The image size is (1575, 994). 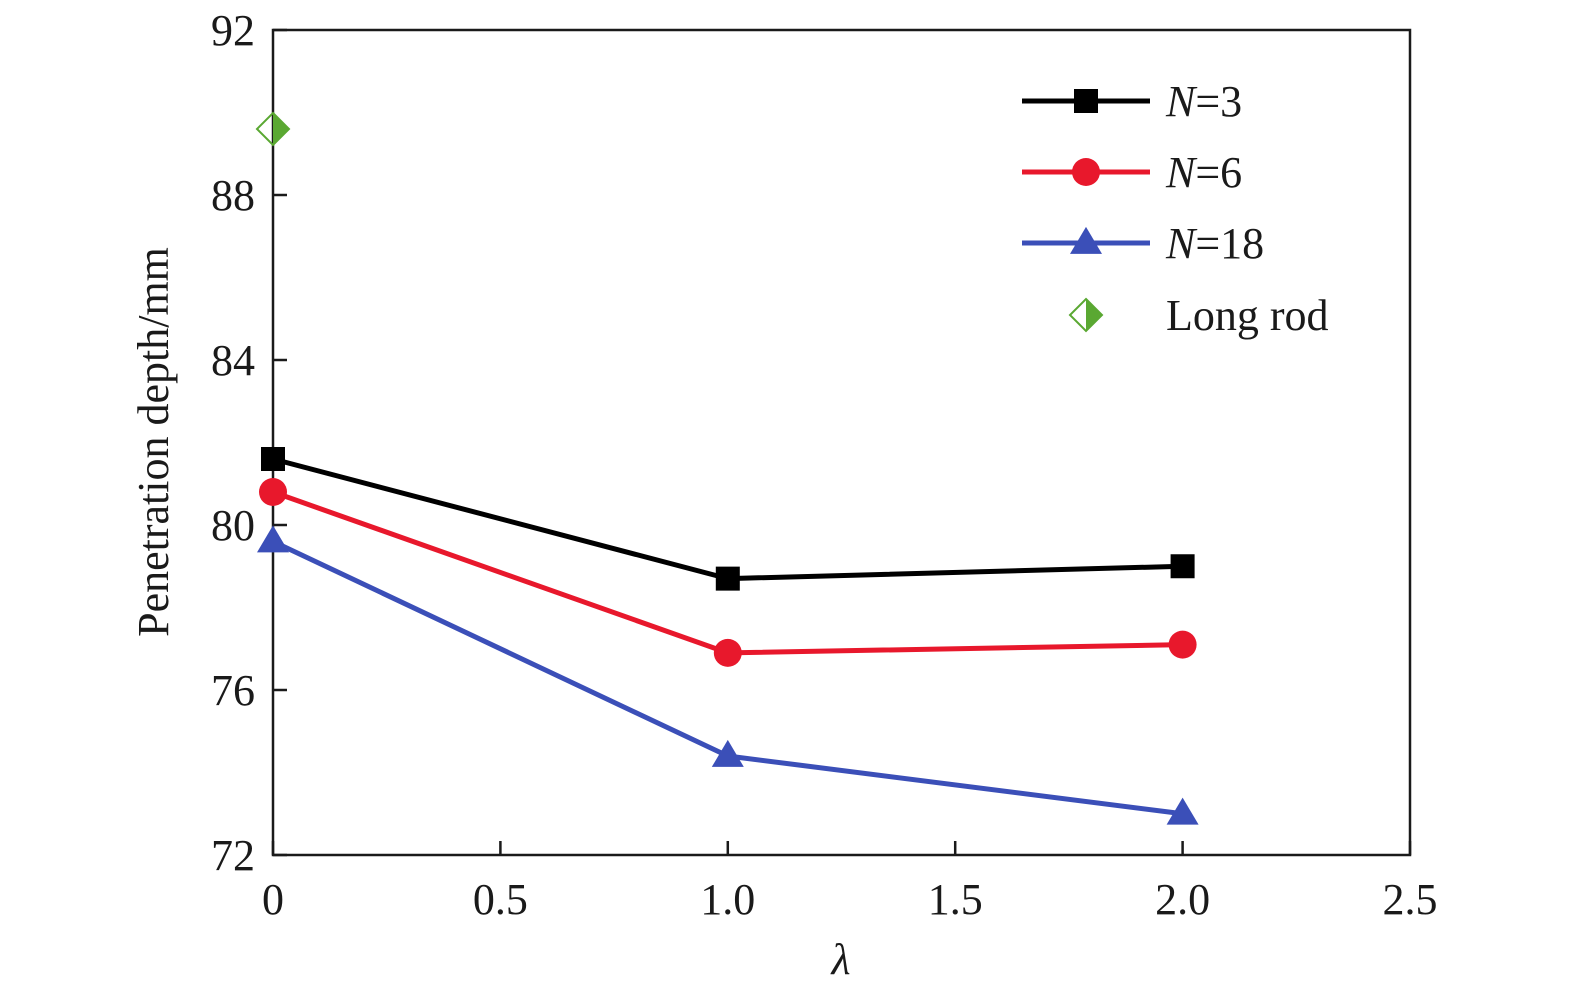 I want to click on x-tick-label: 2.0, so click(x=1182, y=899).